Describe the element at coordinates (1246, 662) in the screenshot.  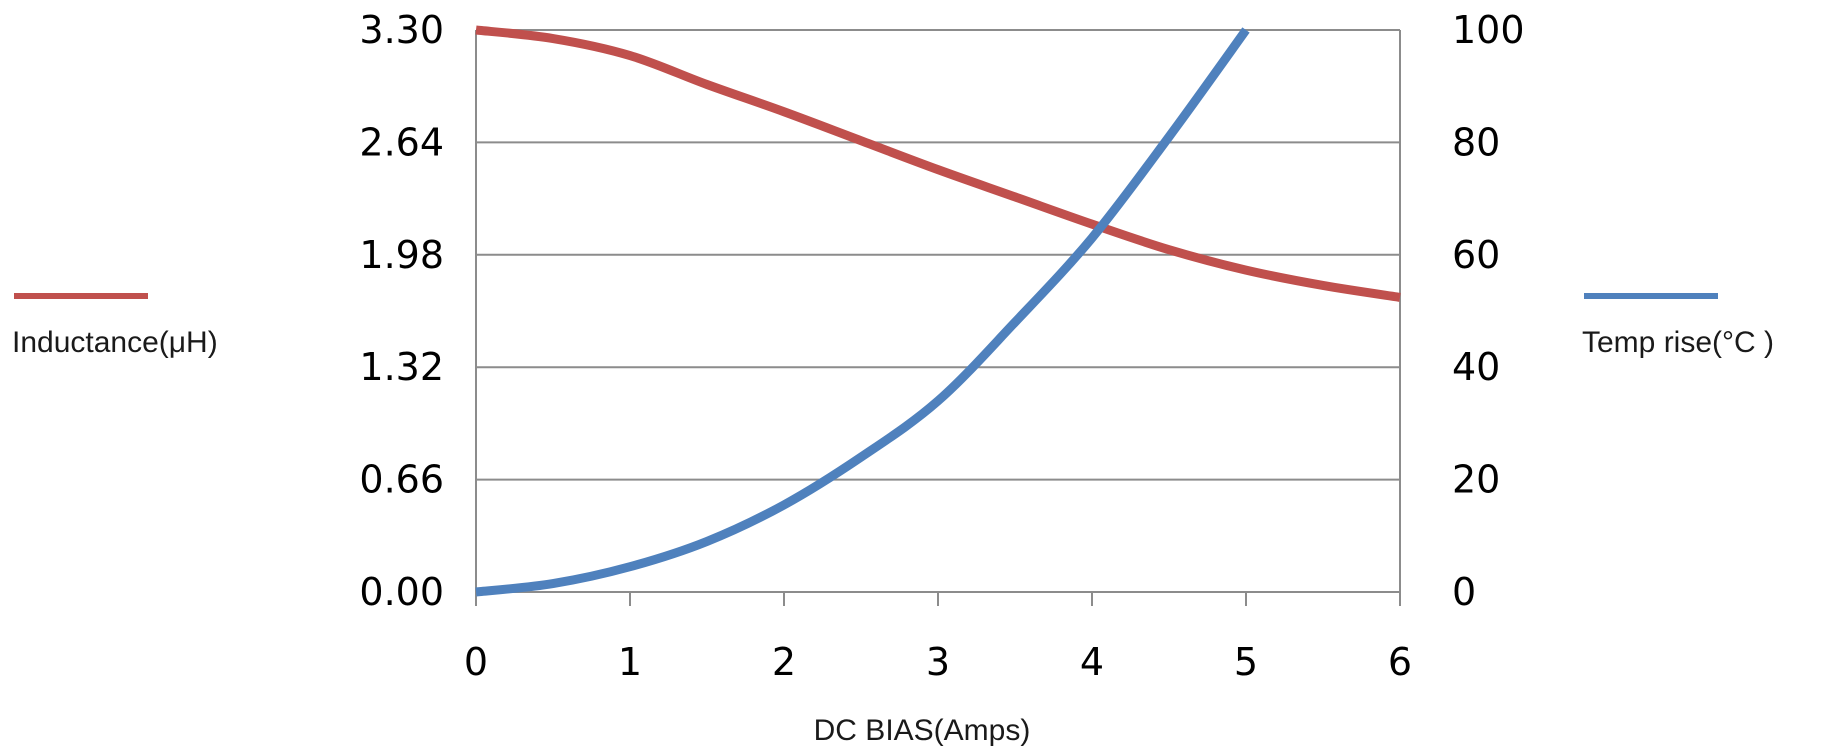
I see `x-tick-label: 5` at that location.